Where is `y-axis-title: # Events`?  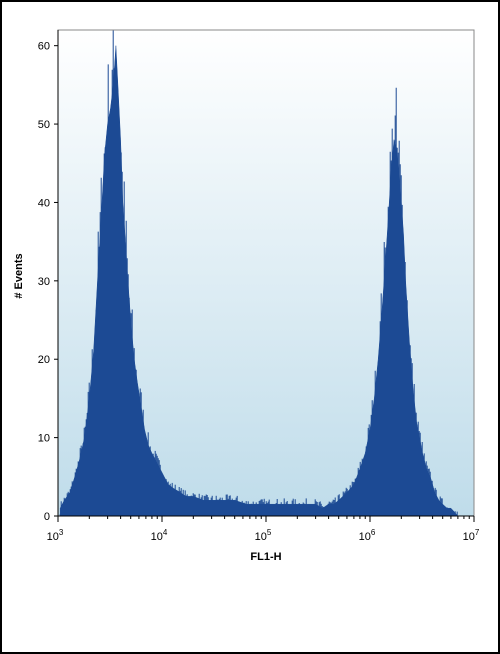 y-axis-title: # Events is located at coordinates (19, 275).